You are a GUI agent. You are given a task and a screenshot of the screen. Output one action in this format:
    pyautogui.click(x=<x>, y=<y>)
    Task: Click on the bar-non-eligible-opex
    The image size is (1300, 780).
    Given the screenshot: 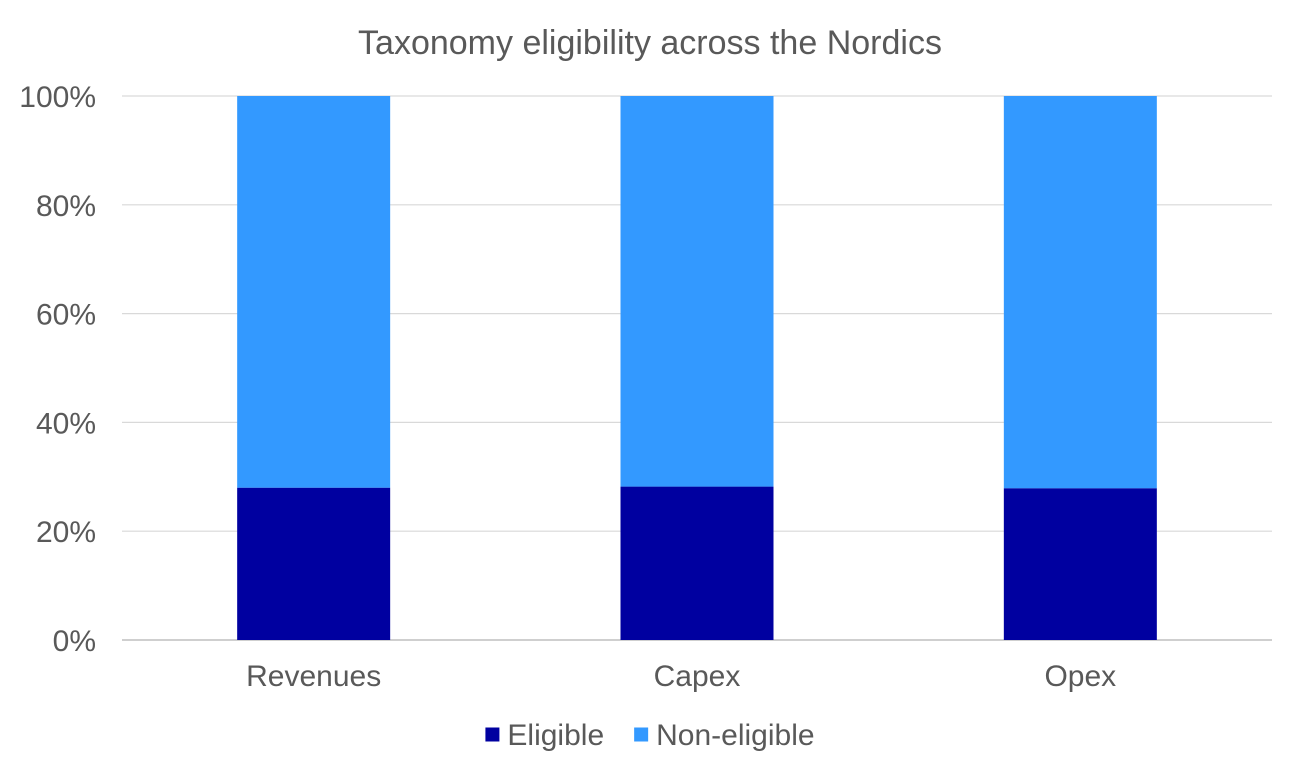 What is the action you would take?
    pyautogui.click(x=1080, y=292)
    